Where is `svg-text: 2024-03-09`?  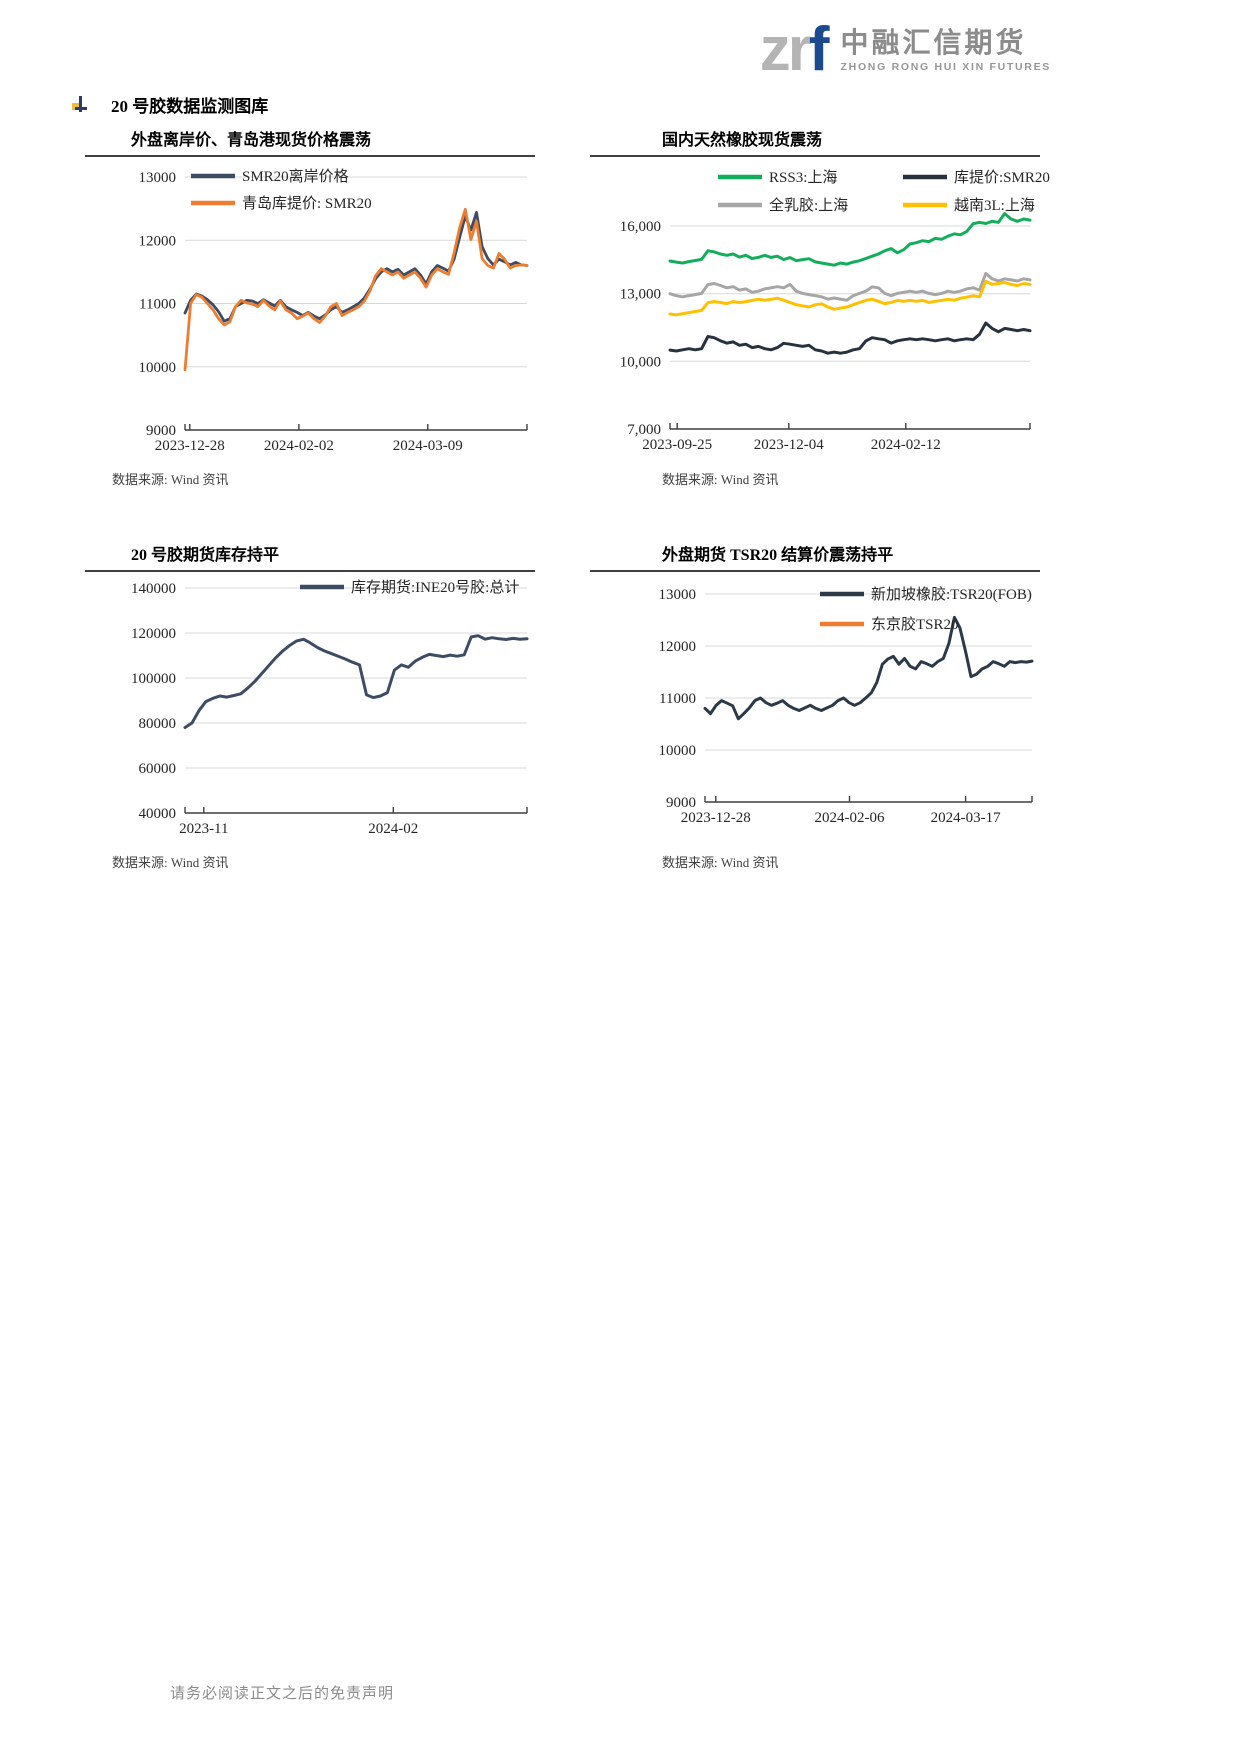 svg-text: 2024-03-09 is located at coordinates (428, 446).